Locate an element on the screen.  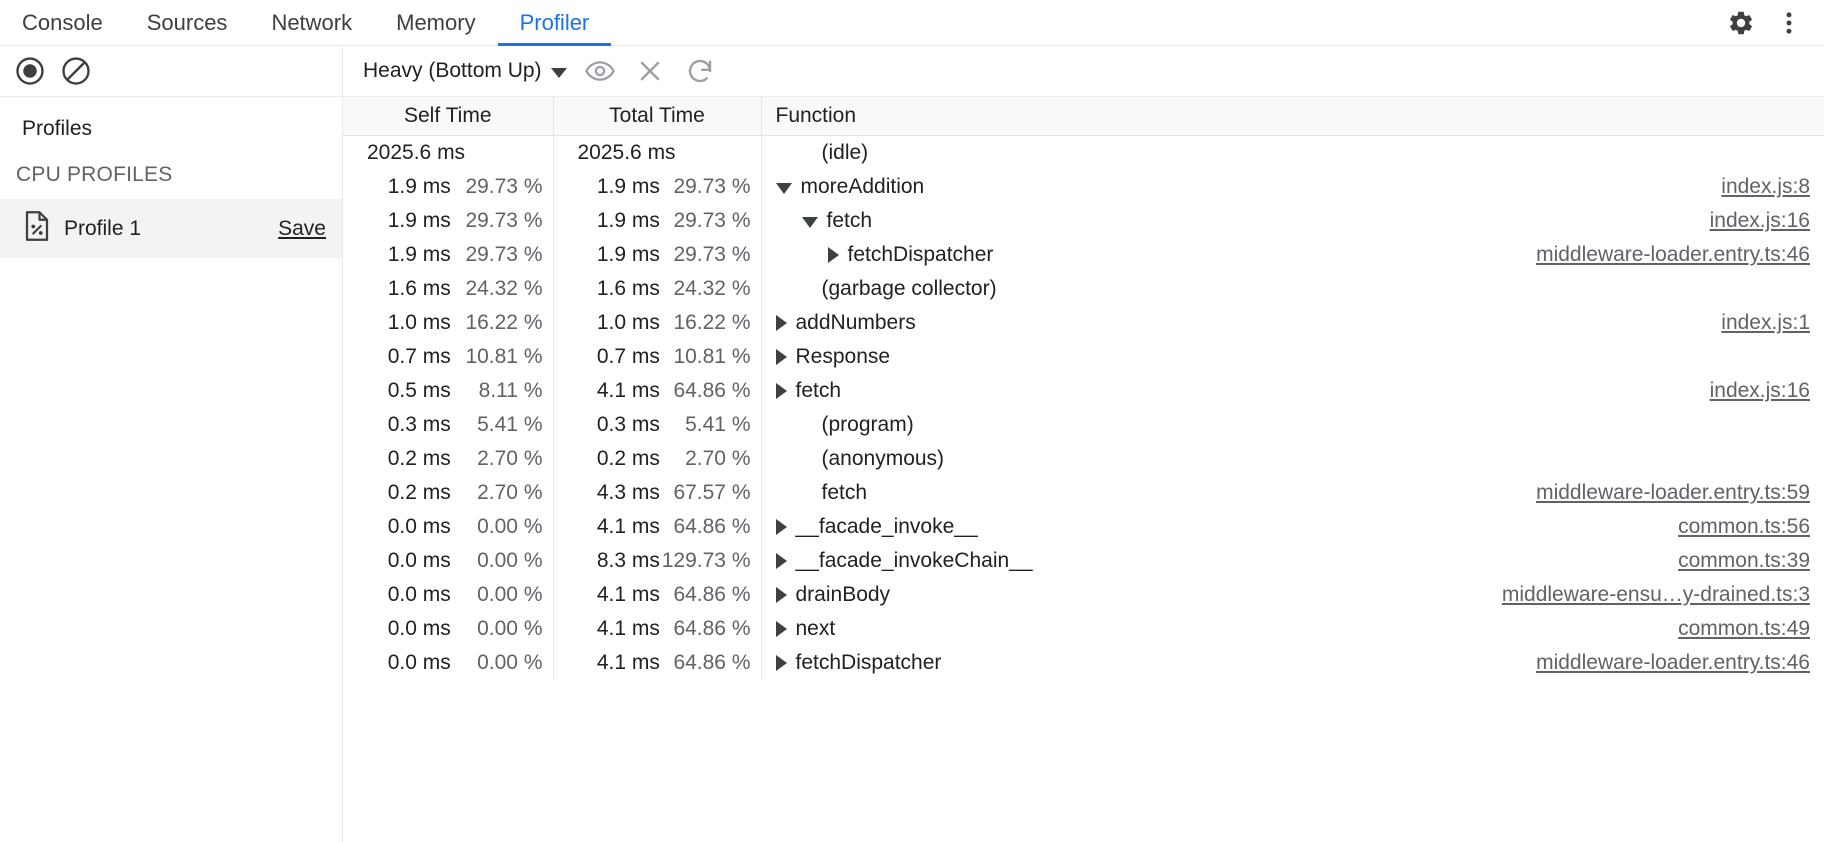
column-header-self-time: Self Time is located at coordinates (448, 116).